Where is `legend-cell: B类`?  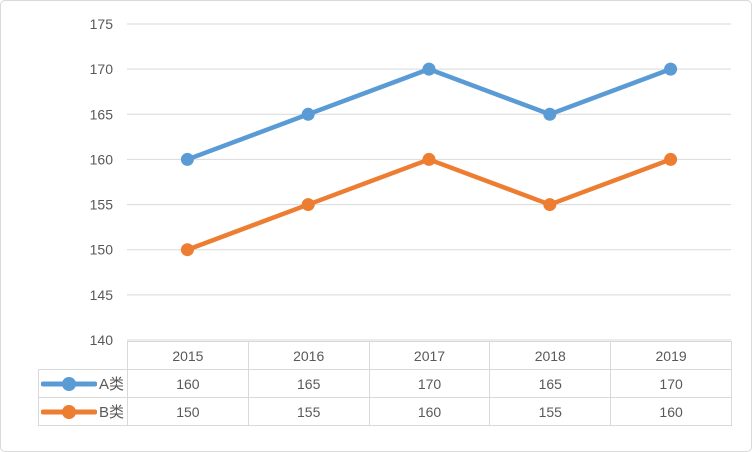
legend-cell: B类 is located at coordinates (83, 411).